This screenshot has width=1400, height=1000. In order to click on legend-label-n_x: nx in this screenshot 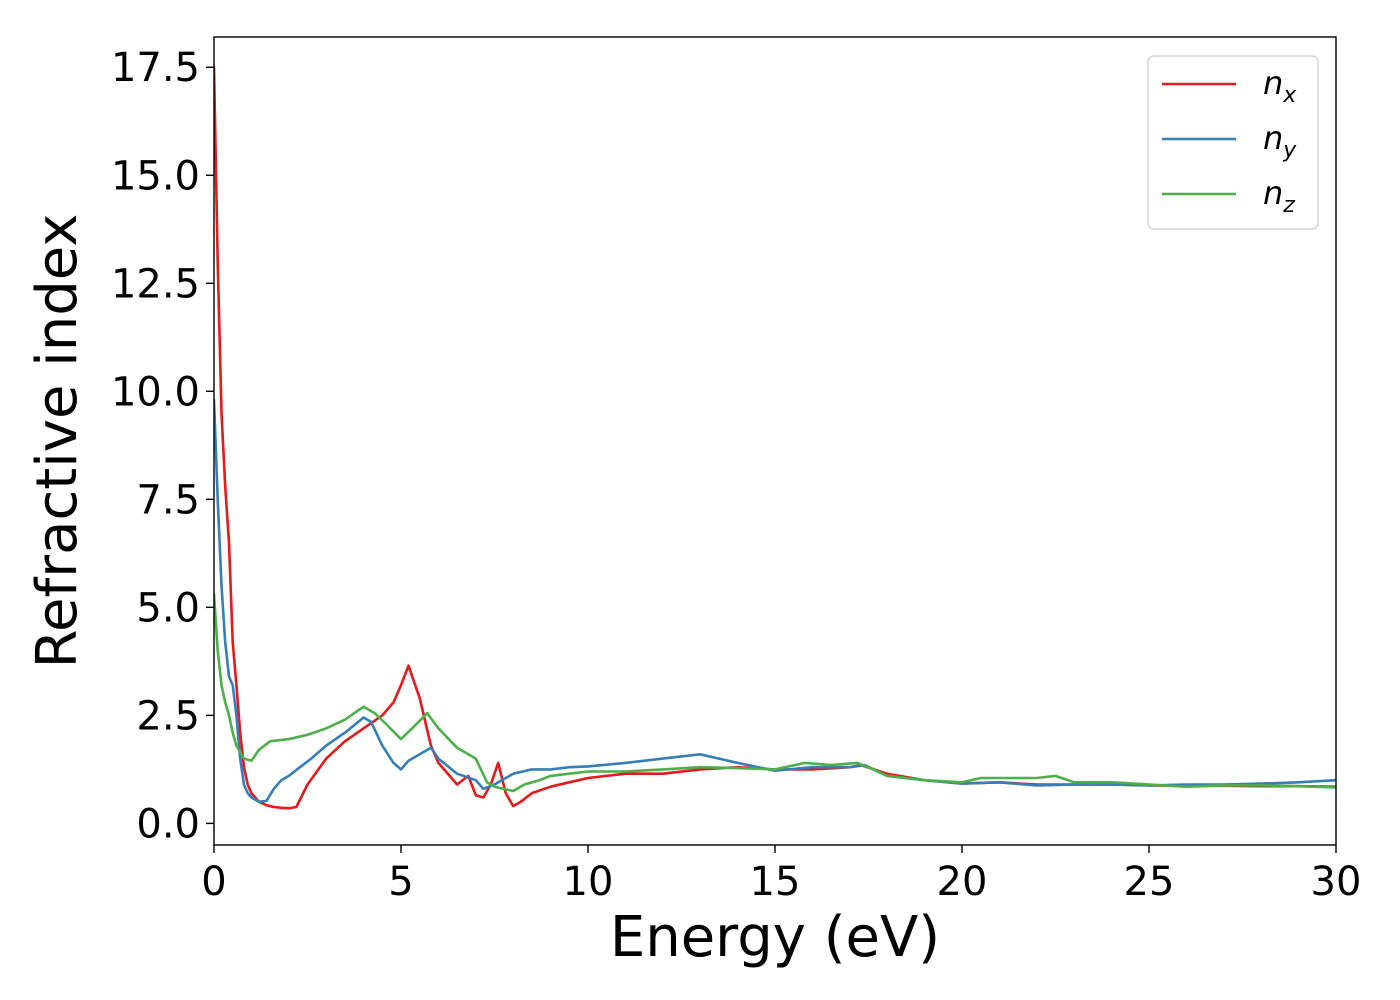, I will do `click(1280, 86)`.